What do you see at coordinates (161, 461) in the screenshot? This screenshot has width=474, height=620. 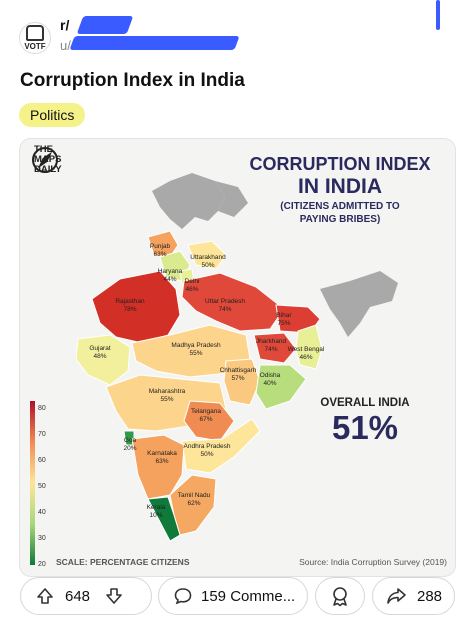 I see `value-karnataka: 63%` at bounding box center [161, 461].